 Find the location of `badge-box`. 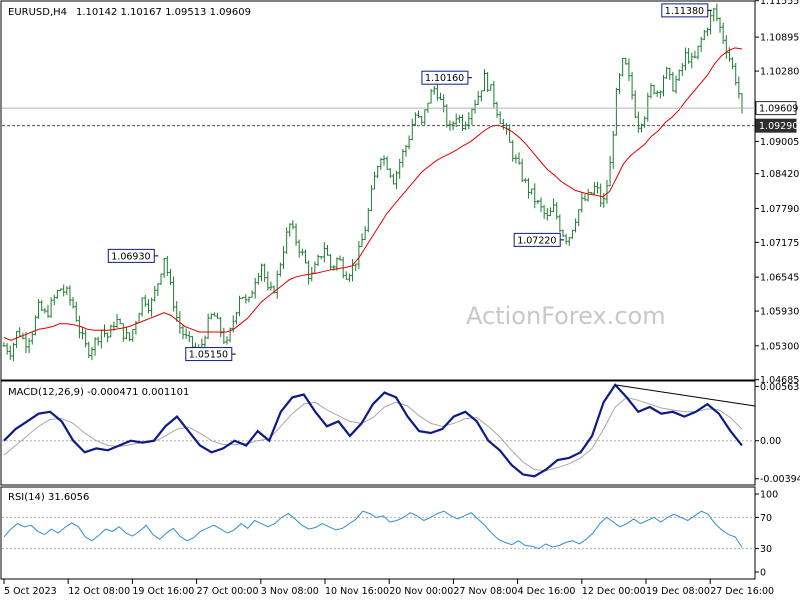

badge-box is located at coordinates (776, 125).